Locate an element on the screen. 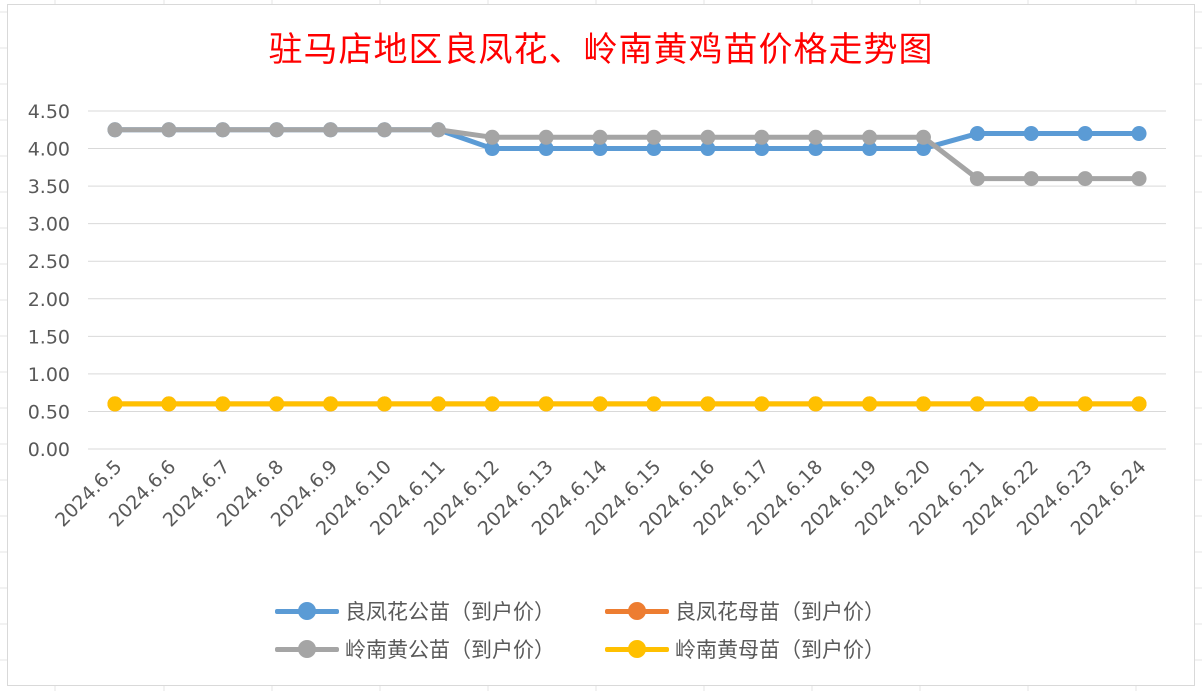 This screenshot has width=1202, height=691. legend-item-series-3: 岭南黄母苗（到户价） is located at coordinates (770, 649).